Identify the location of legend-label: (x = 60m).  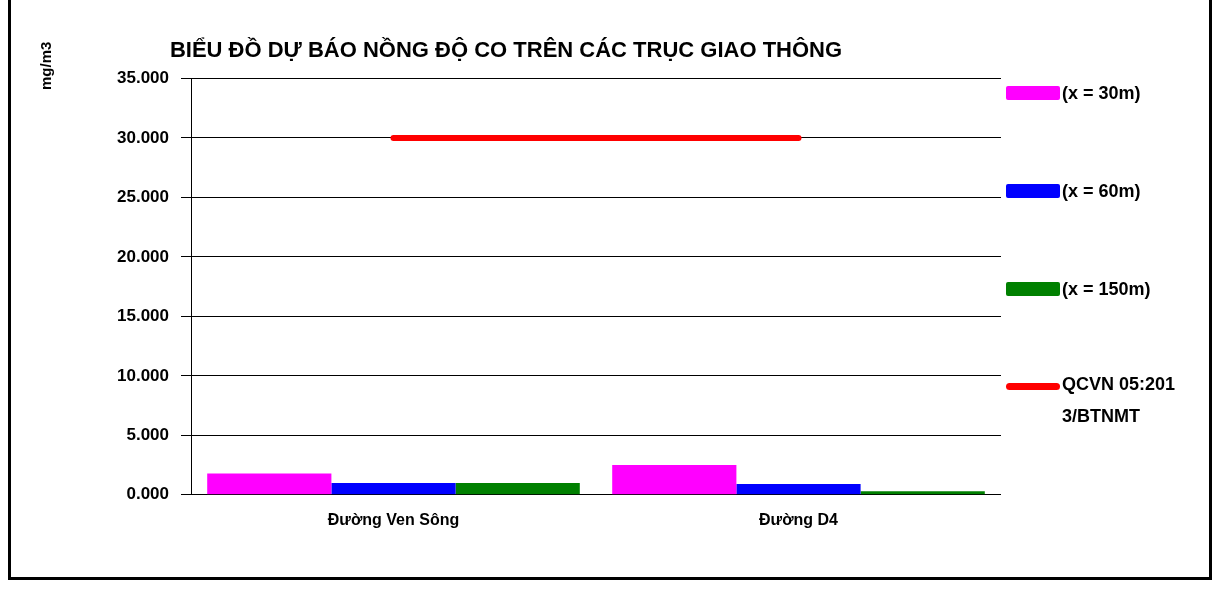
(1102, 191).